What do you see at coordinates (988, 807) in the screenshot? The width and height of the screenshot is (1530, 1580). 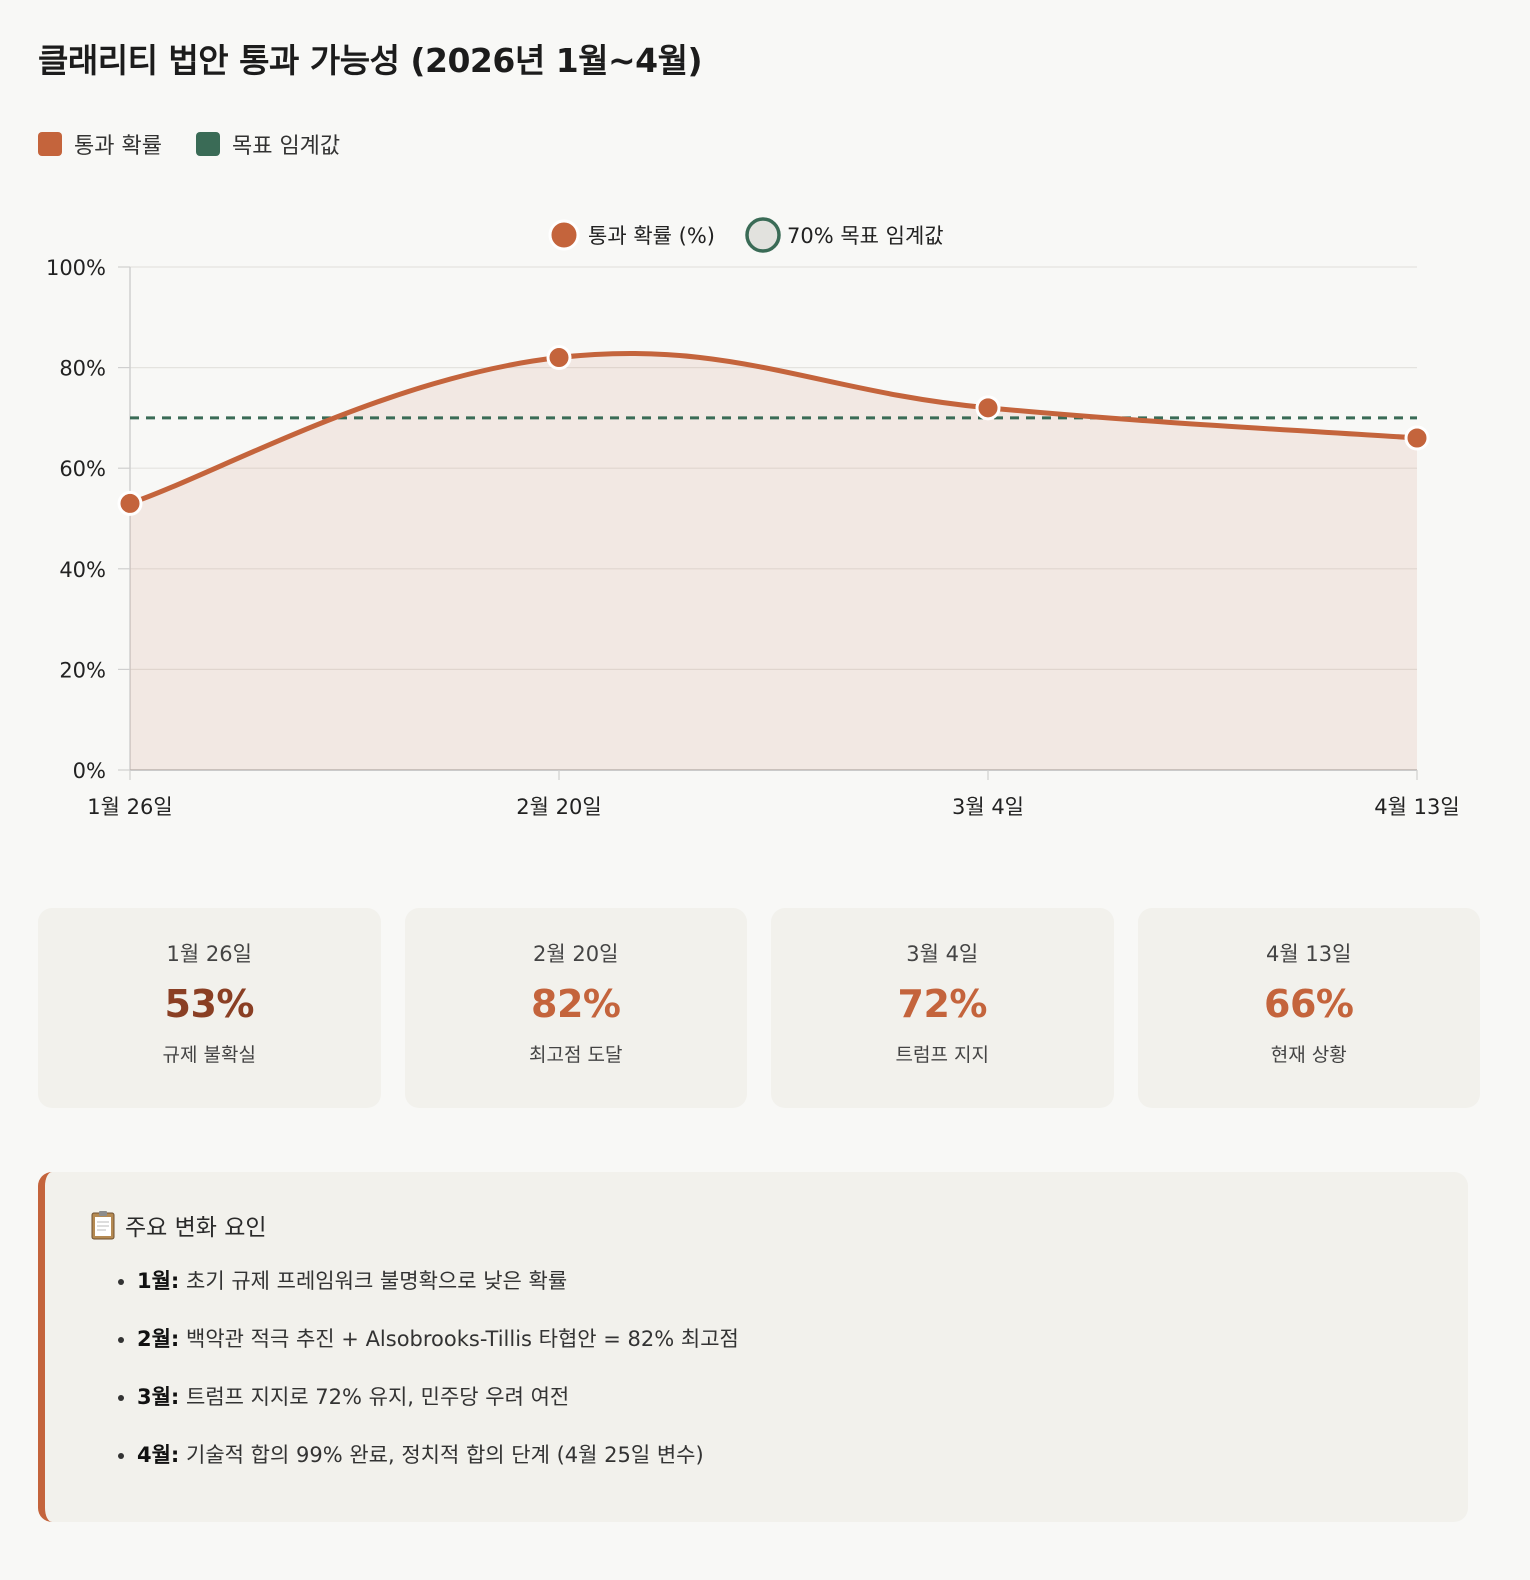 I see `x-tick-label: 3월 4일` at bounding box center [988, 807].